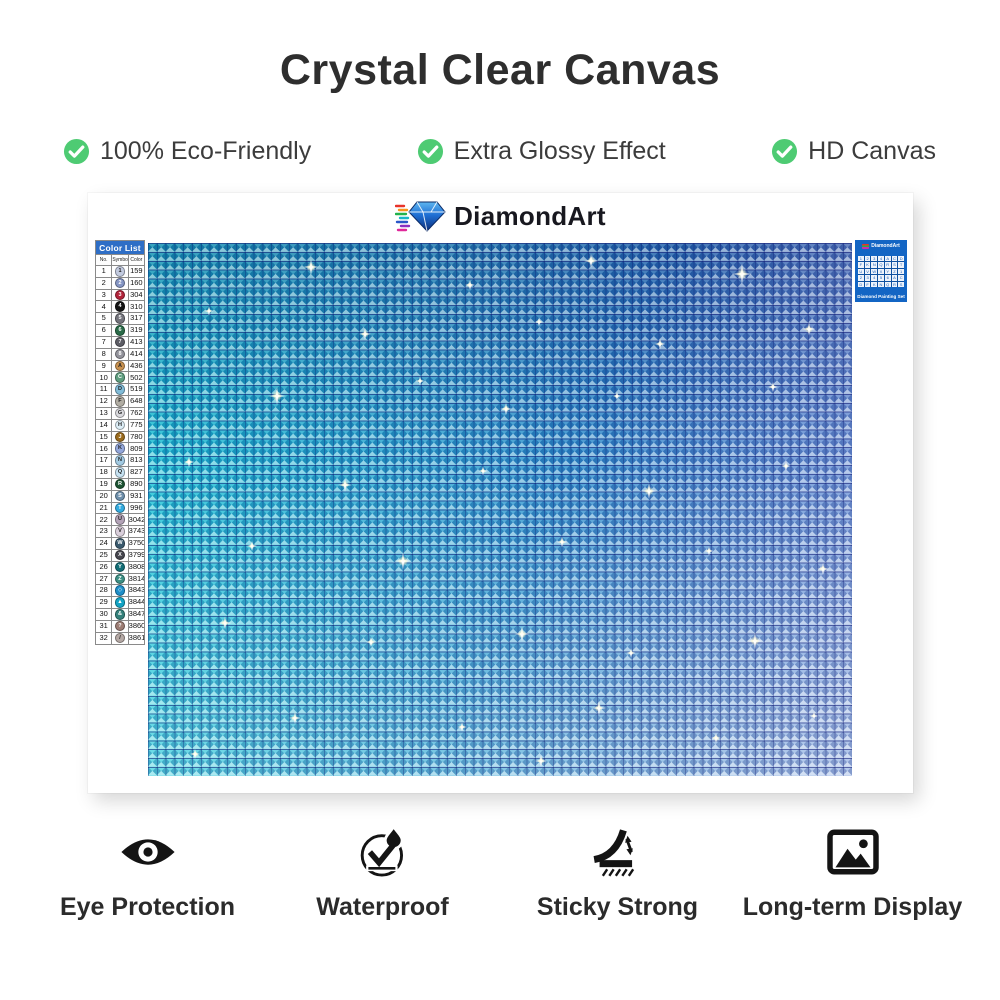  I want to click on row-color-code: 519, so click(136, 390).